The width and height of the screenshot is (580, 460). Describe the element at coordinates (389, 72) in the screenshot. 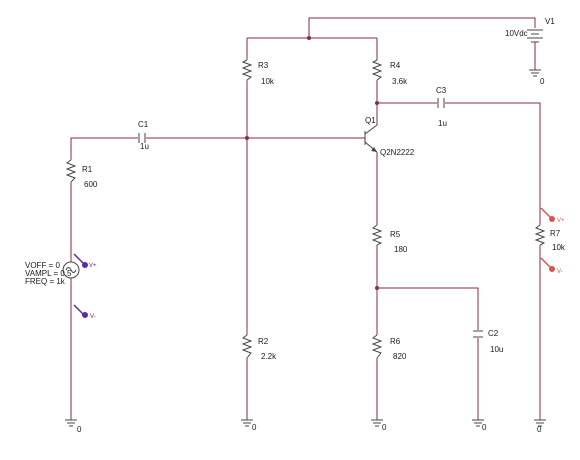

I see `resistor-r4: R4 3.6k` at that location.